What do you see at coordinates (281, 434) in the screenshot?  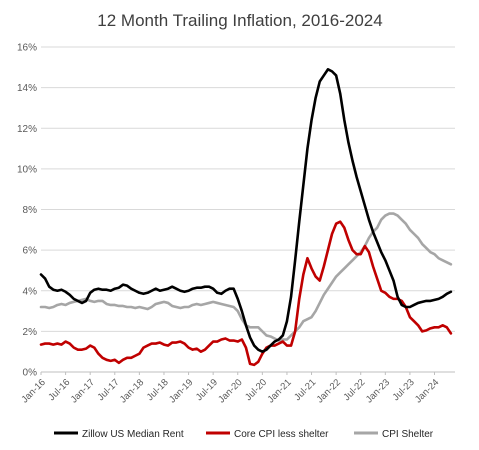 I see `legend-label-core-cpi: Core CPI less shelter` at bounding box center [281, 434].